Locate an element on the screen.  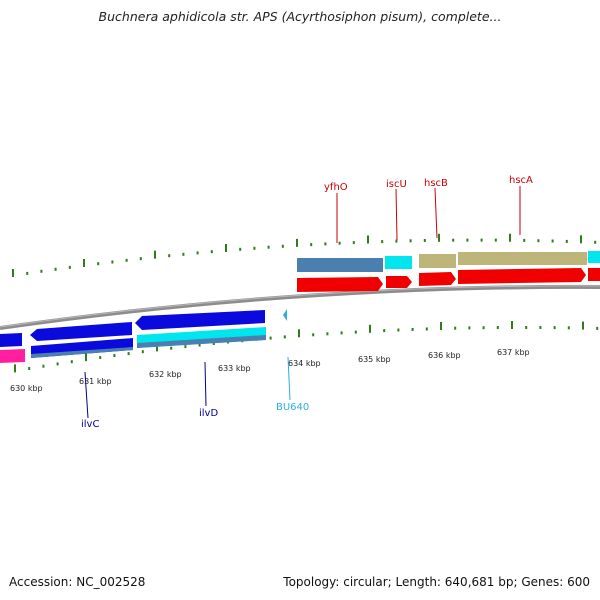
scale-label-631: 631 kbp is located at coordinates (95, 381).